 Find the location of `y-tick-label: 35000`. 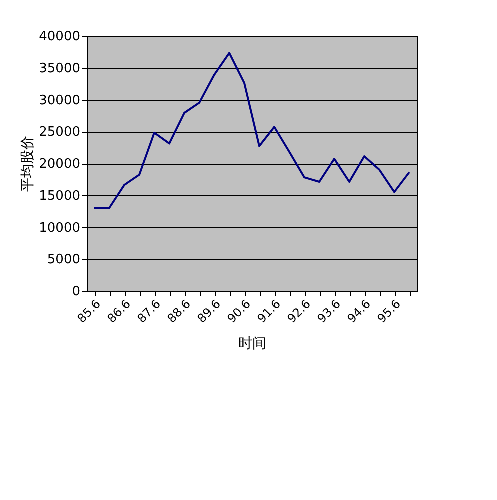

y-tick-label: 35000 is located at coordinates (59, 68).